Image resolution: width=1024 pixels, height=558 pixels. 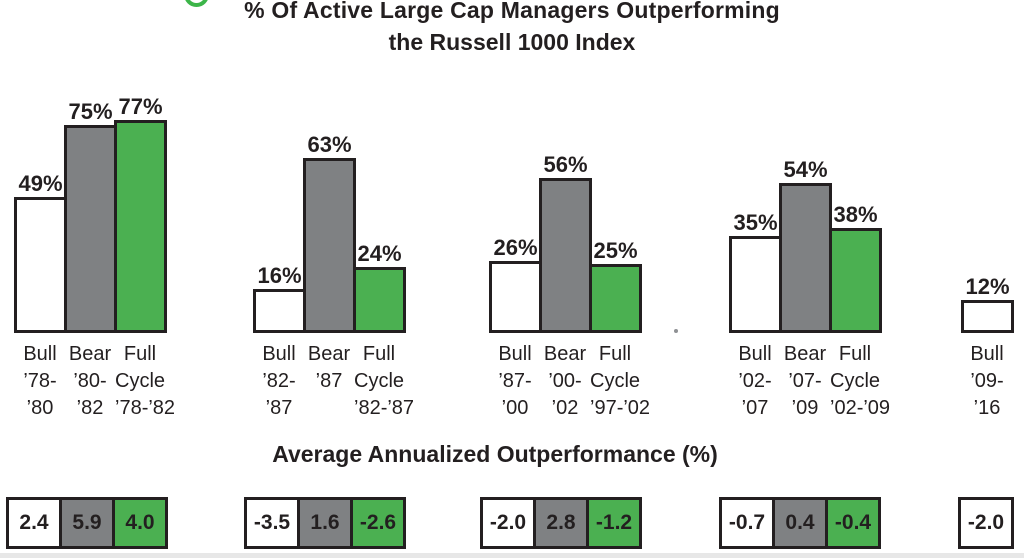 What do you see at coordinates (279, 381) in the screenshot?
I see `bar-category-label: Bull ’82- ’87` at bounding box center [279, 381].